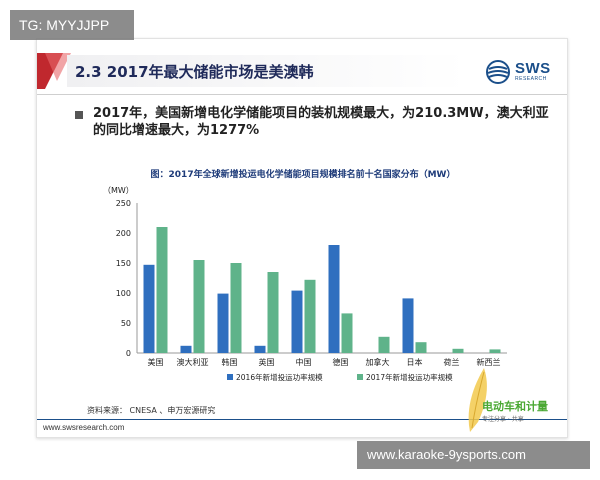 The width and height of the screenshot is (600, 480). Describe the element at coordinates (54, 71) in the screenshot. I see `red-accent-shape` at that location.